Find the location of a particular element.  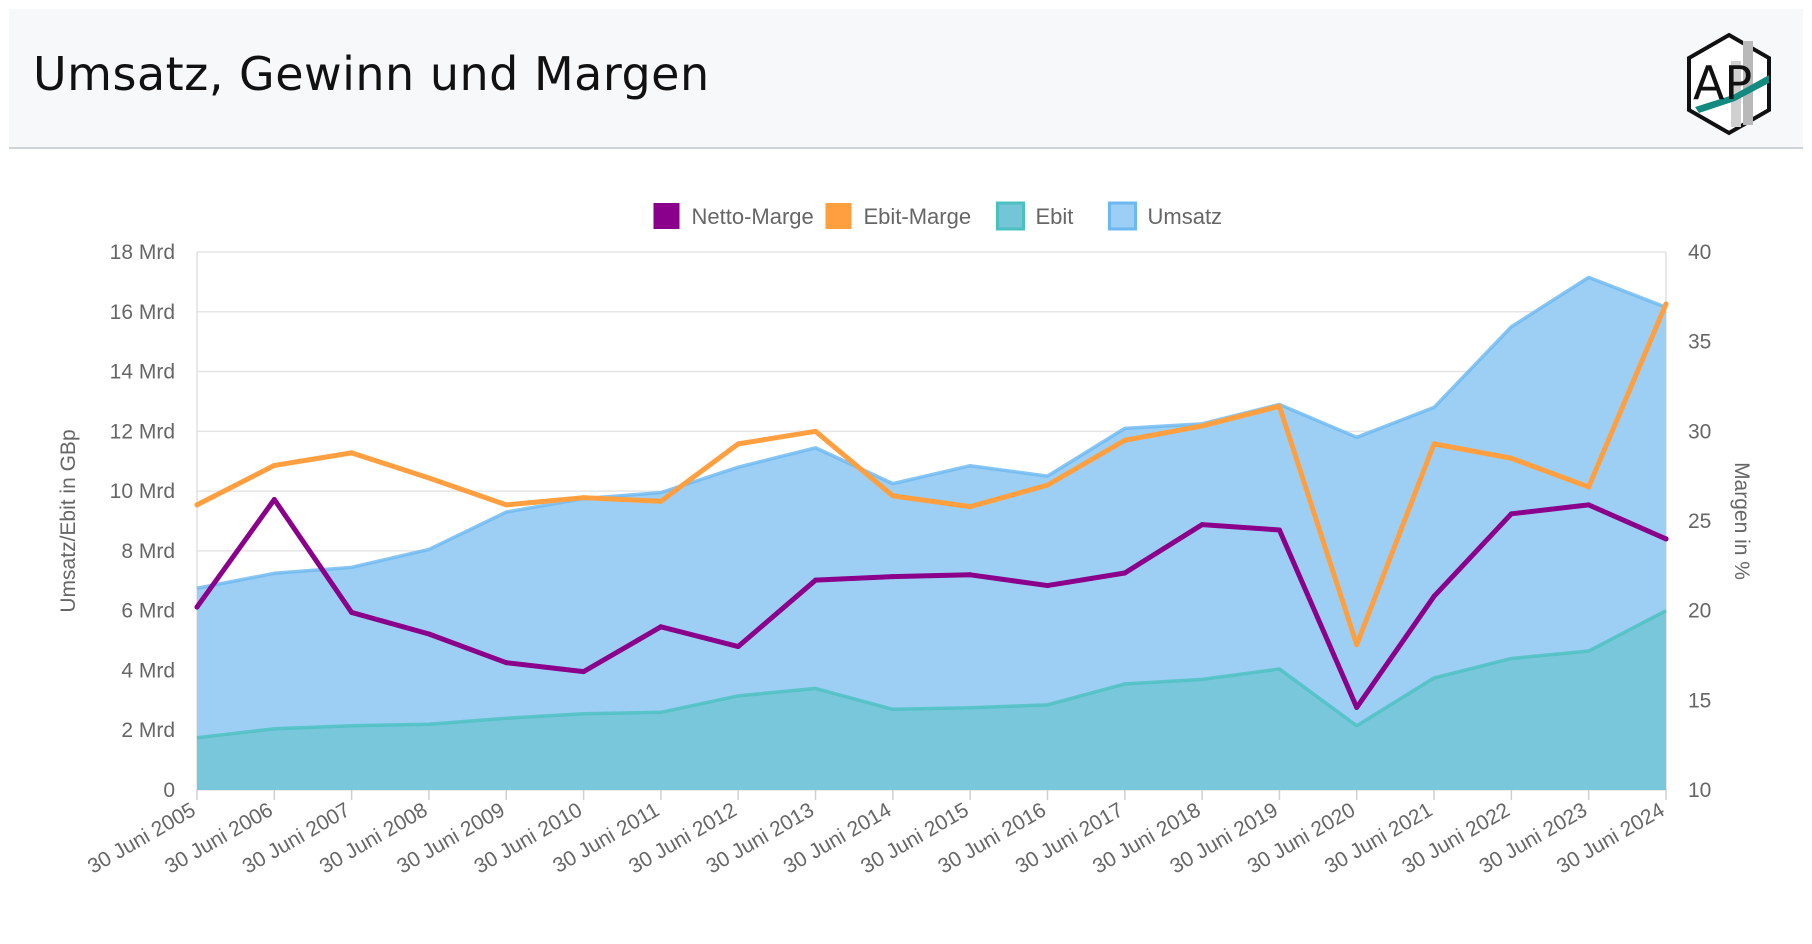

right-axis-title: Margen in % is located at coordinates (1741, 521).